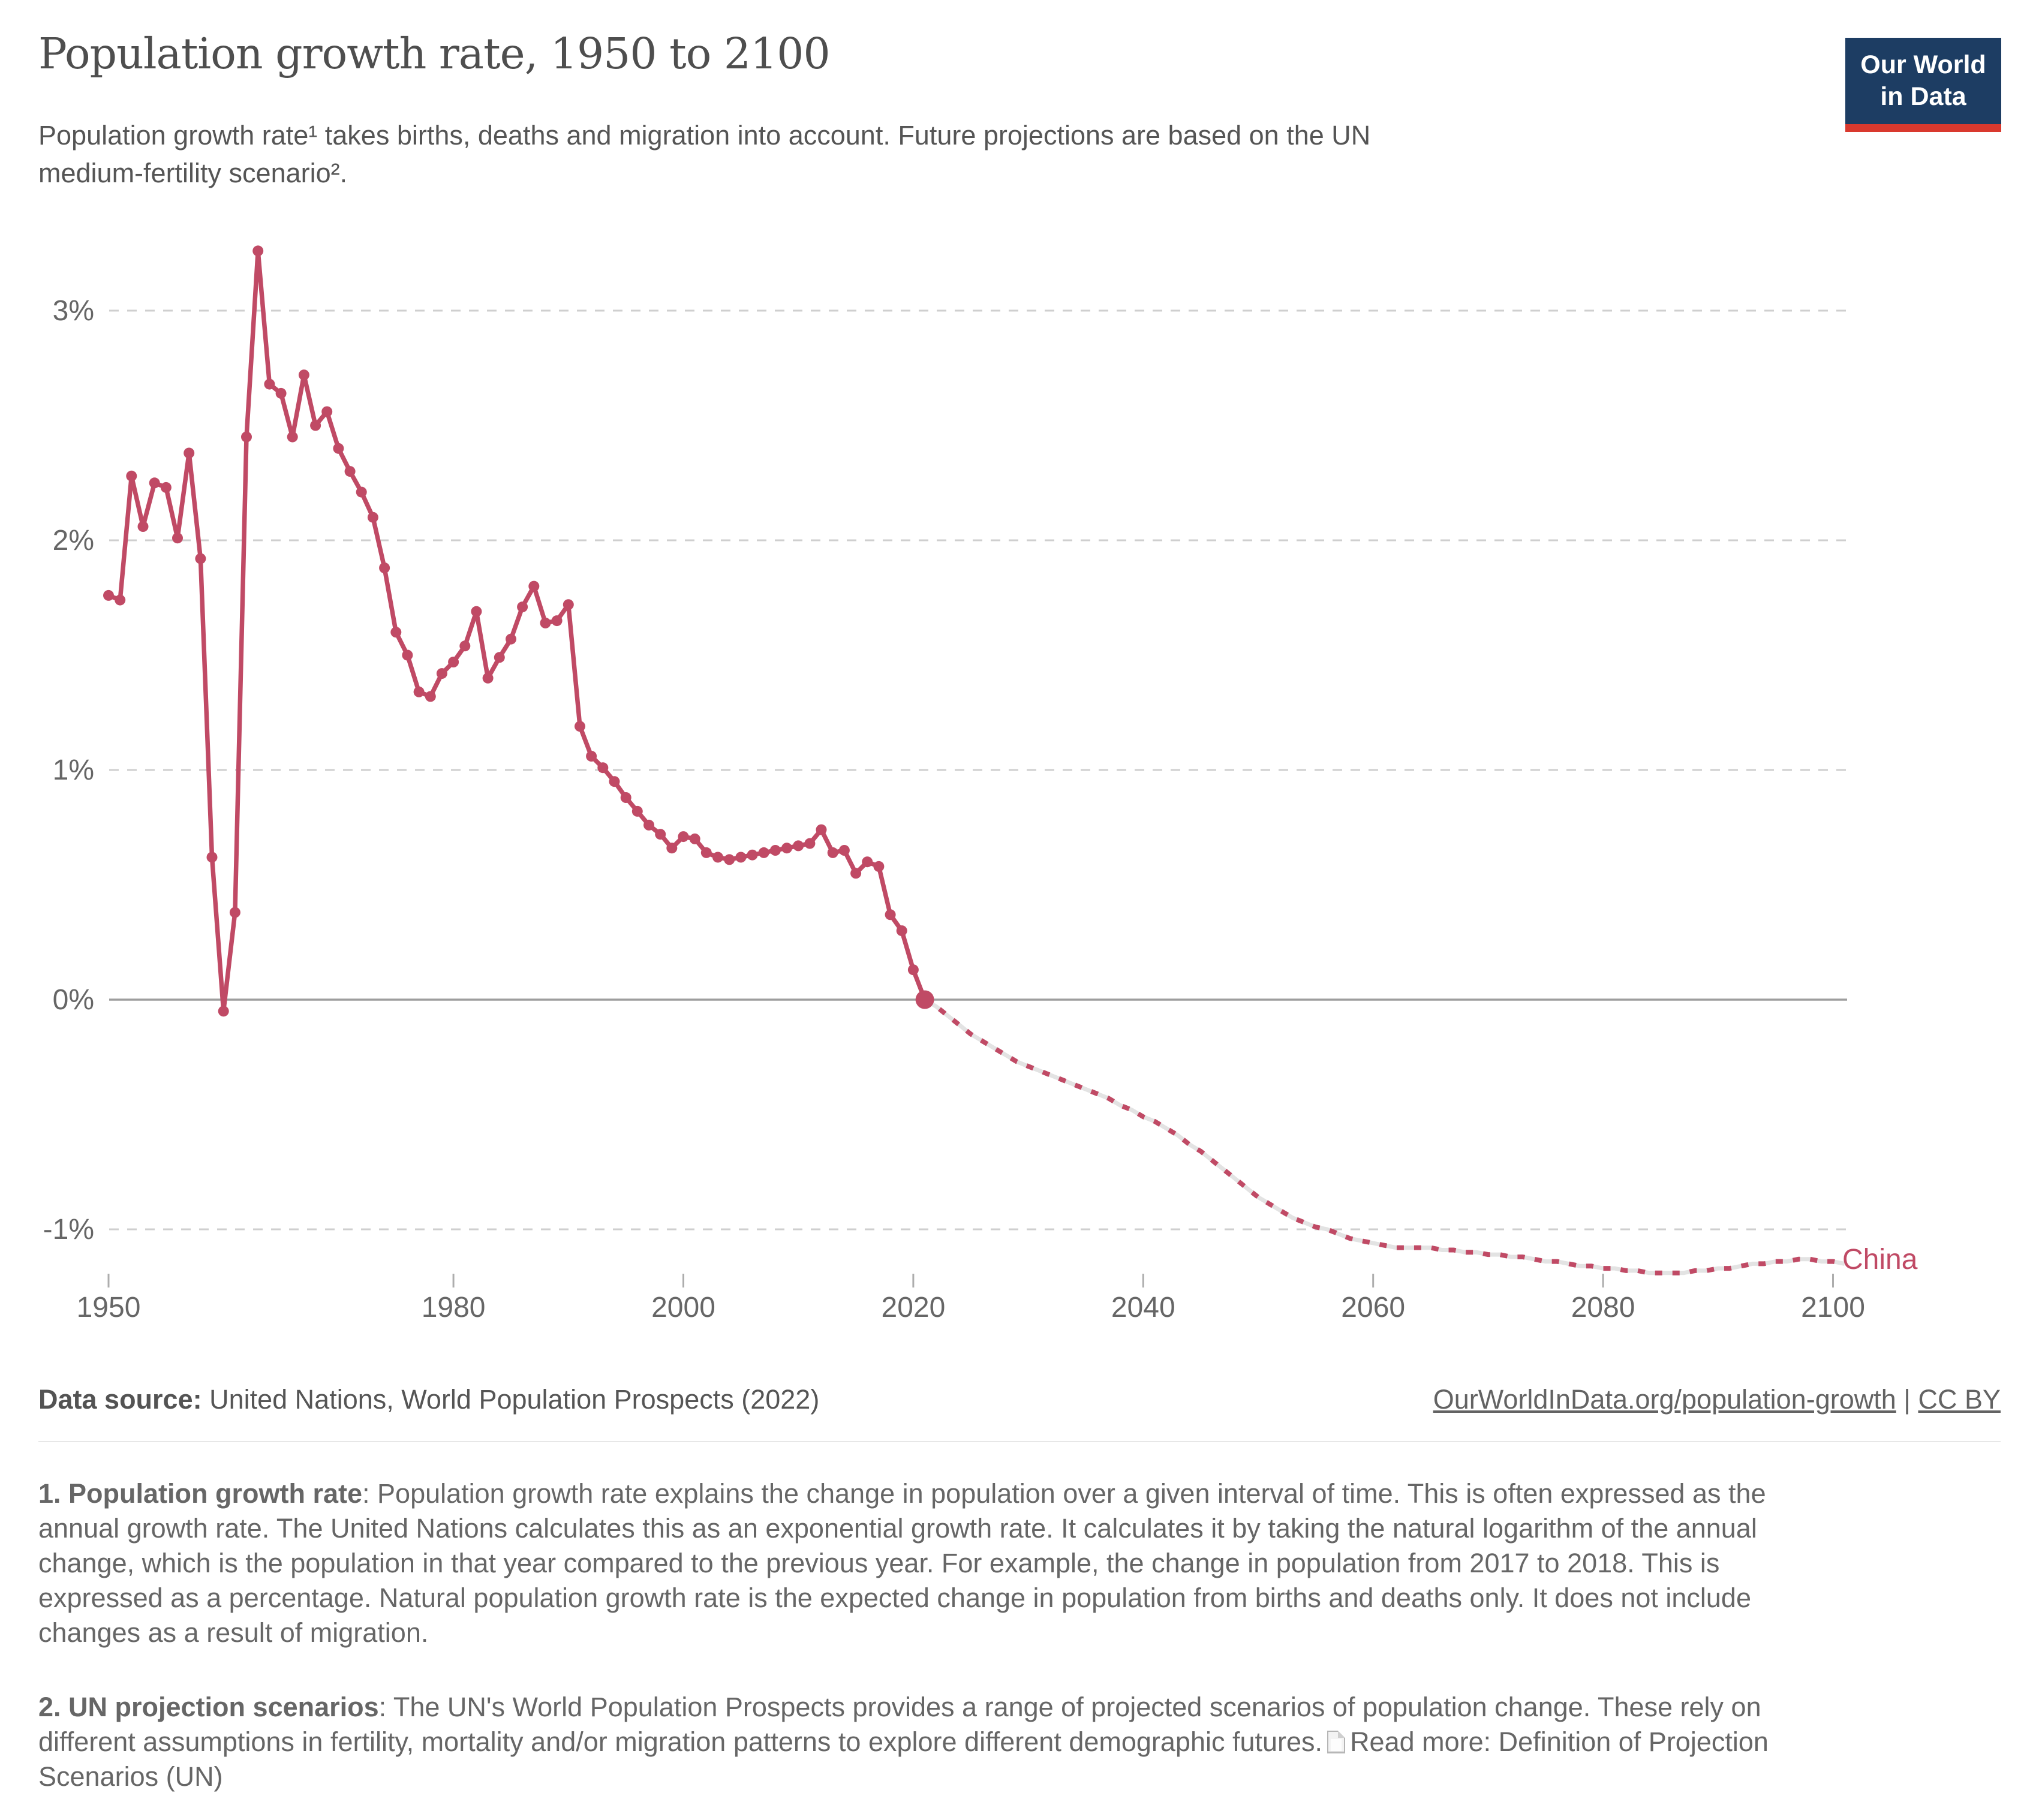  I want to click on data-point-1993, so click(603, 768).